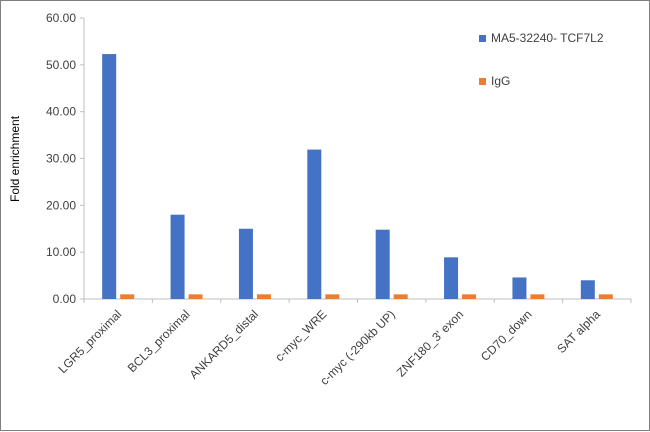  What do you see at coordinates (15, 158) in the screenshot?
I see `y-axis-label: Fold enrichment` at bounding box center [15, 158].